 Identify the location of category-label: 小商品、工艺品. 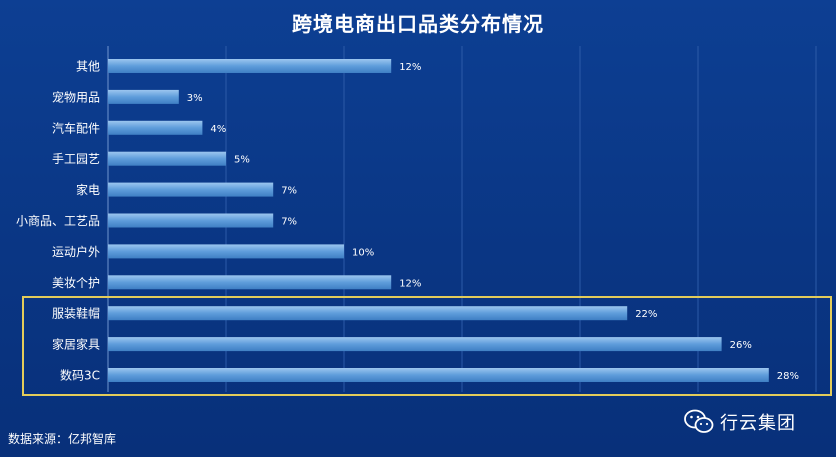
(58, 220).